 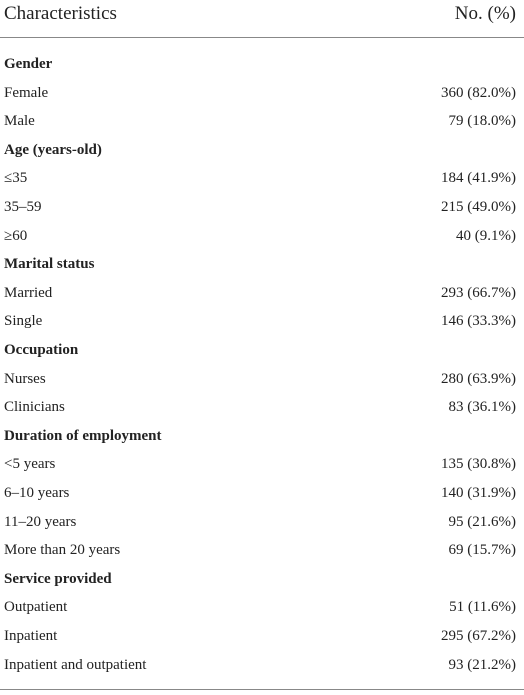 I want to click on row-value: 360 (82.0%), so click(x=478, y=92).